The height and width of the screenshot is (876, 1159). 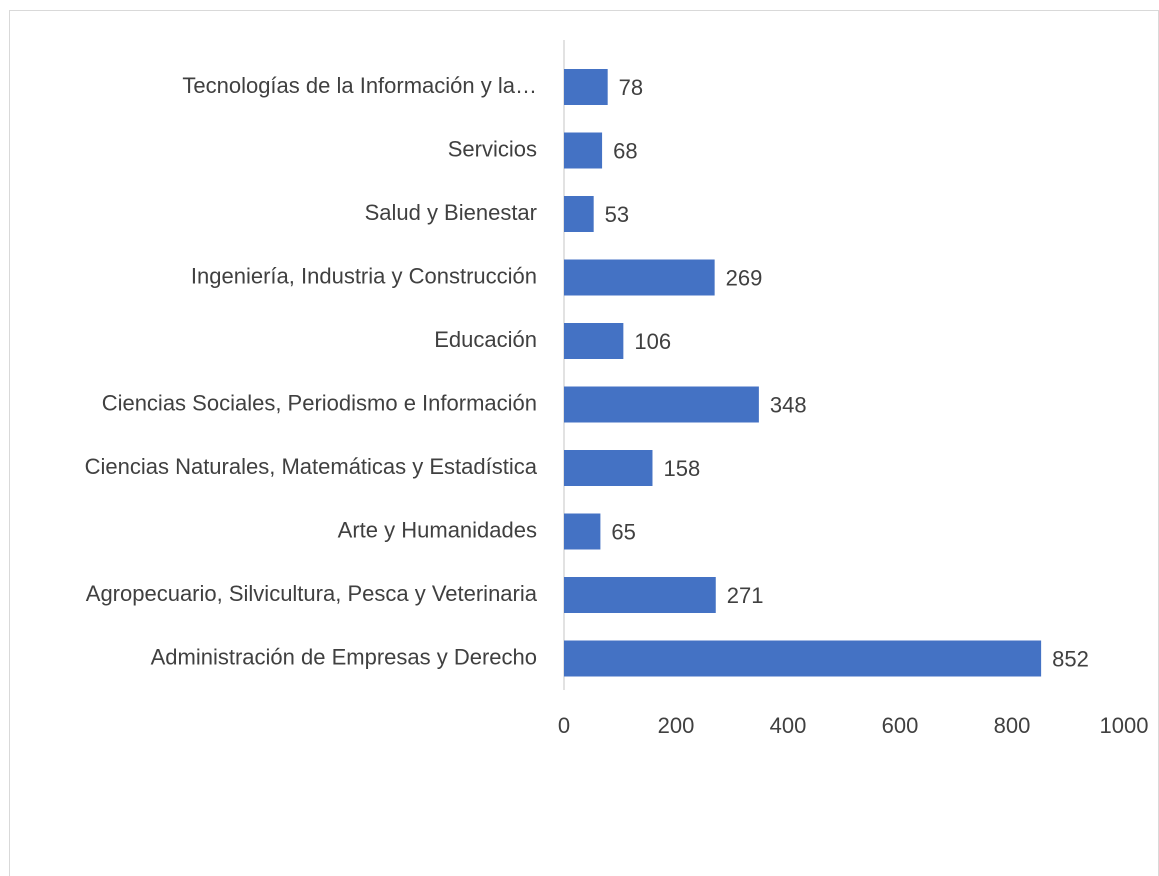 I want to click on y-tick-label: Salud y Bienestar, so click(x=451, y=212).